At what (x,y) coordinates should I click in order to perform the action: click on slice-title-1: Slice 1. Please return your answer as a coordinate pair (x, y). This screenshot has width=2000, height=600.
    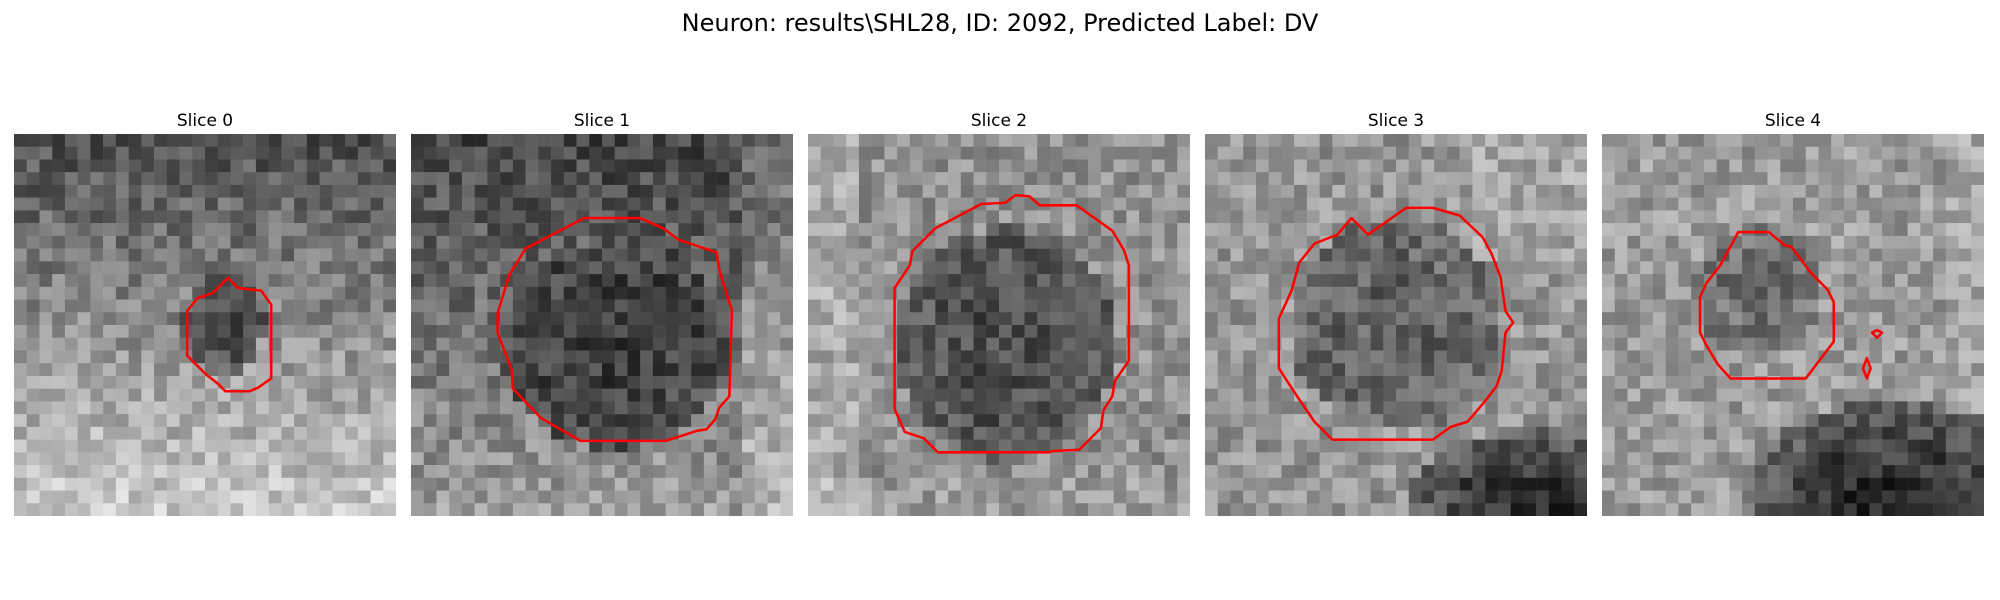
    Looking at the image, I should click on (602, 121).